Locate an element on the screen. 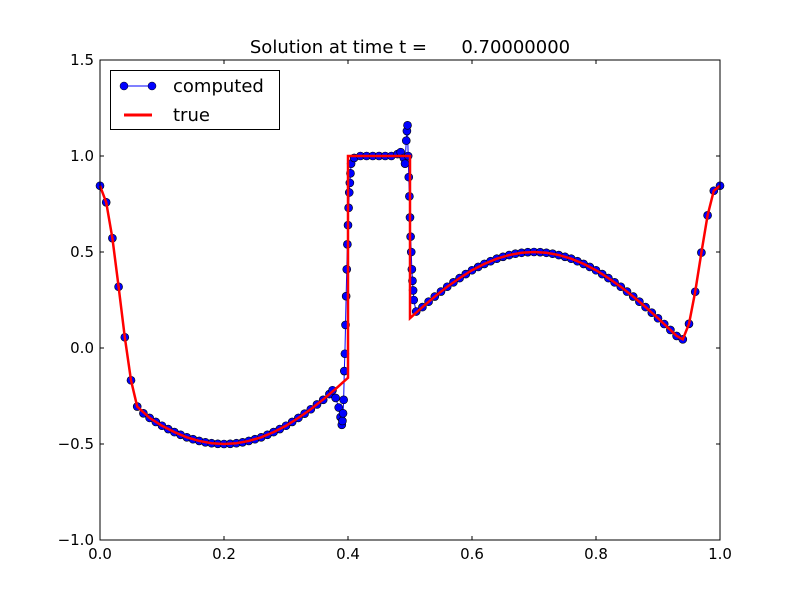 The width and height of the screenshot is (800, 600). y-tick-label: −1.0 is located at coordinates (76, 540).